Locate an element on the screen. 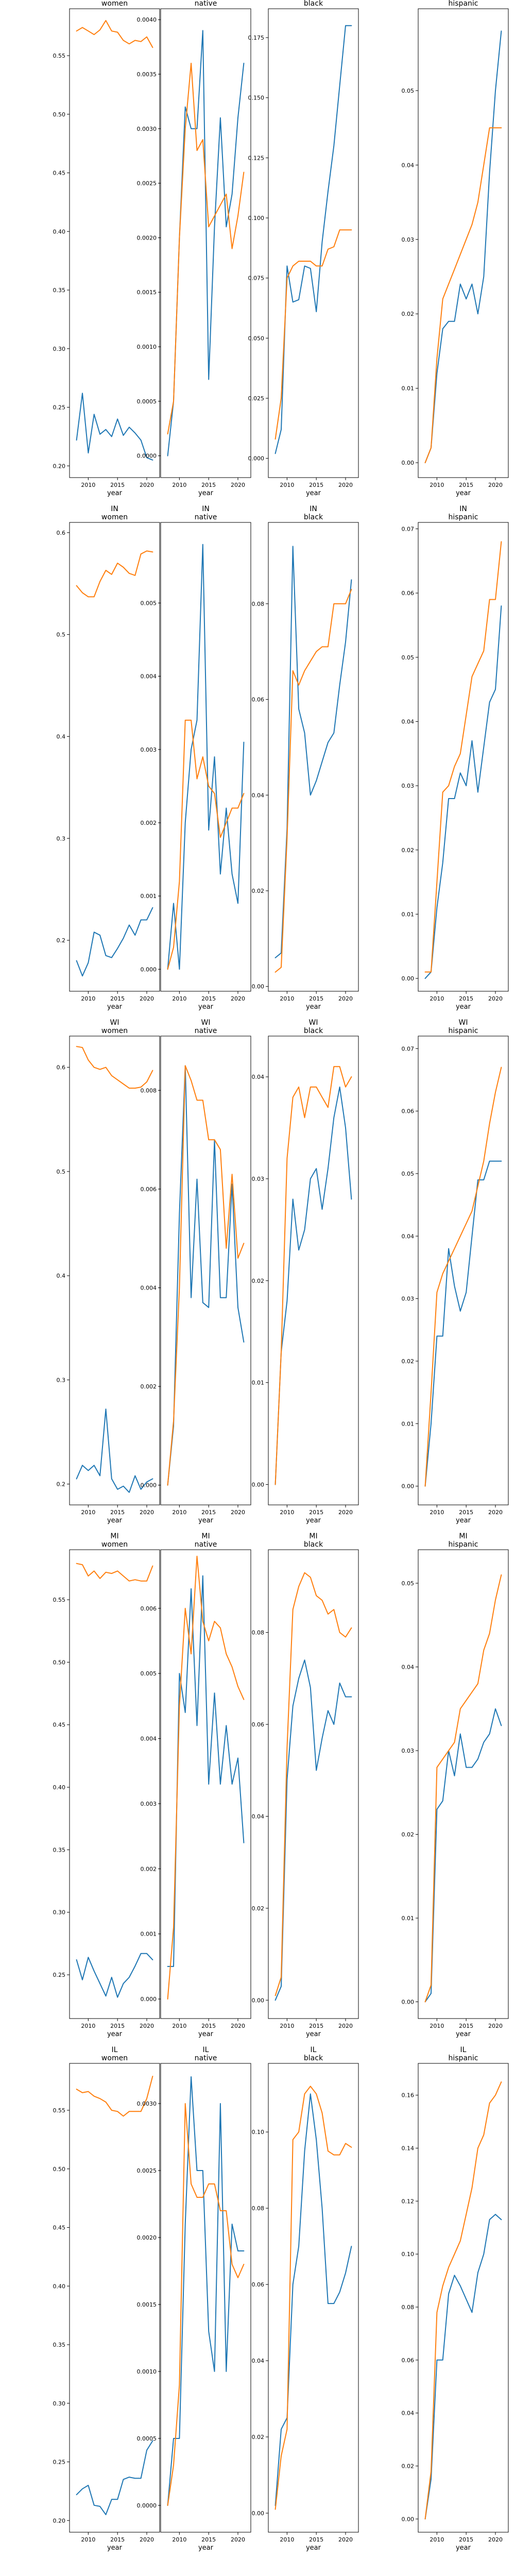  y-tick-label: 0.004 is located at coordinates (149, 676).